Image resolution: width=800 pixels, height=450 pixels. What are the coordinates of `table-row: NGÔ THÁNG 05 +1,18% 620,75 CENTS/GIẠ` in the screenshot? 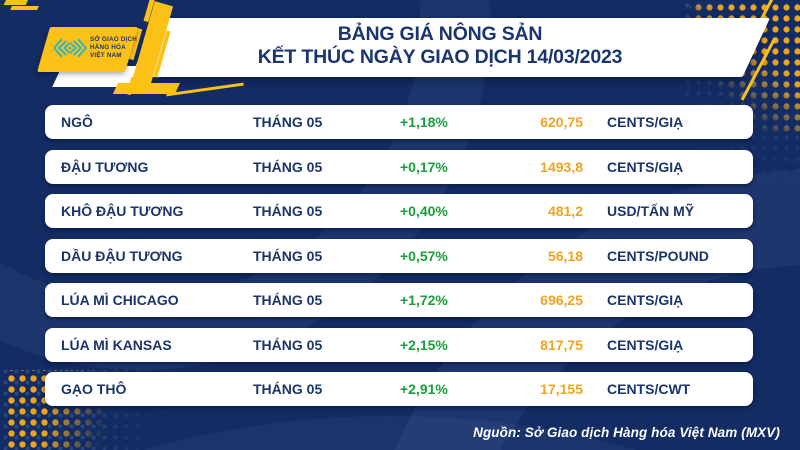 It's located at (399, 122).